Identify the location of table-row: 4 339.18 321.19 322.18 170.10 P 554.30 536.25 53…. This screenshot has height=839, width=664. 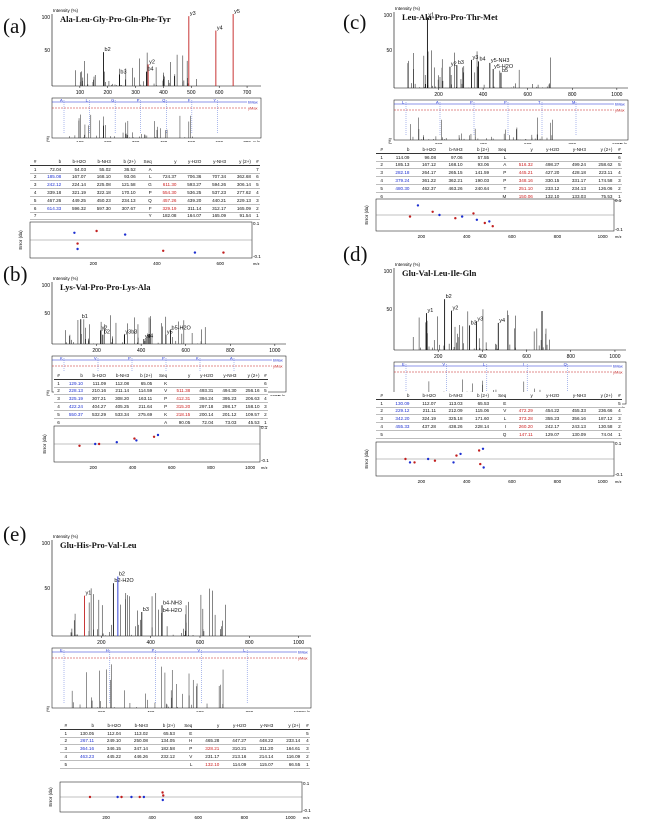
(145, 192).